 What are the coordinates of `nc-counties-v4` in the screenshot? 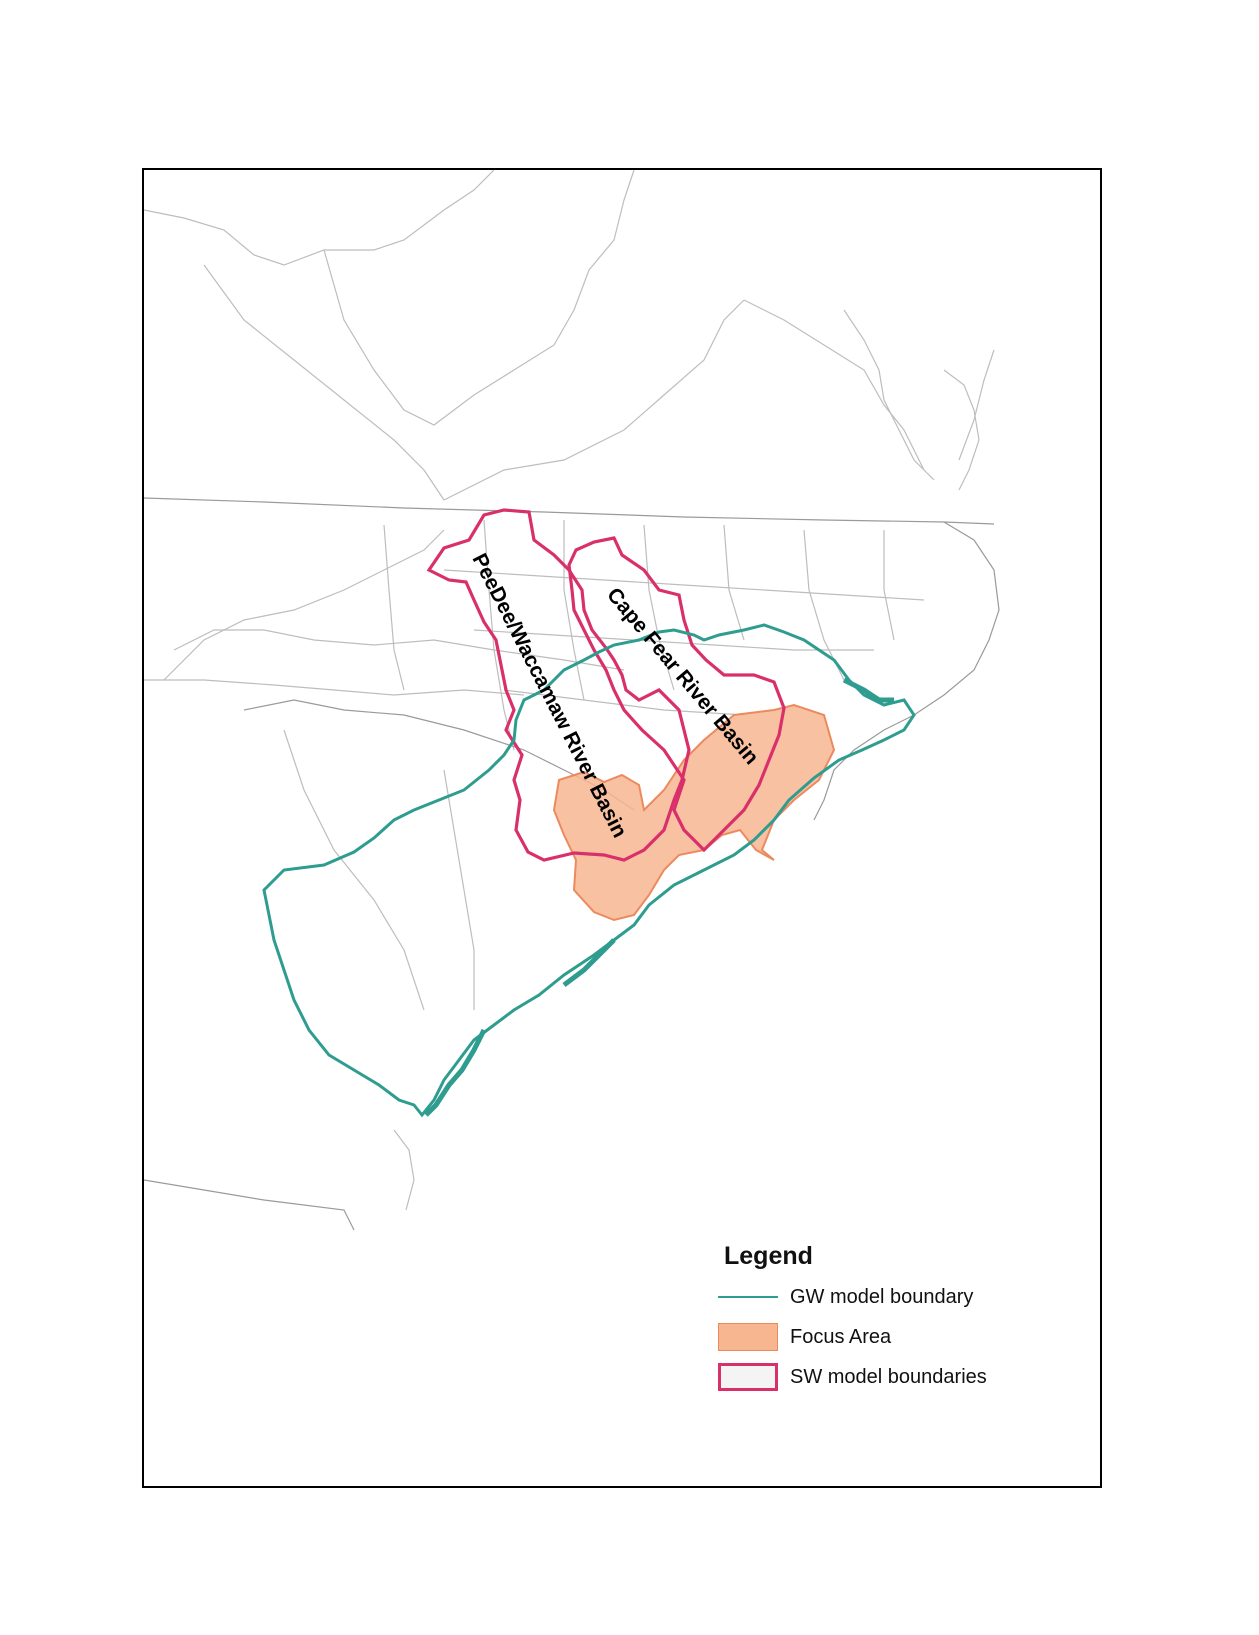 It's located at (659, 607).